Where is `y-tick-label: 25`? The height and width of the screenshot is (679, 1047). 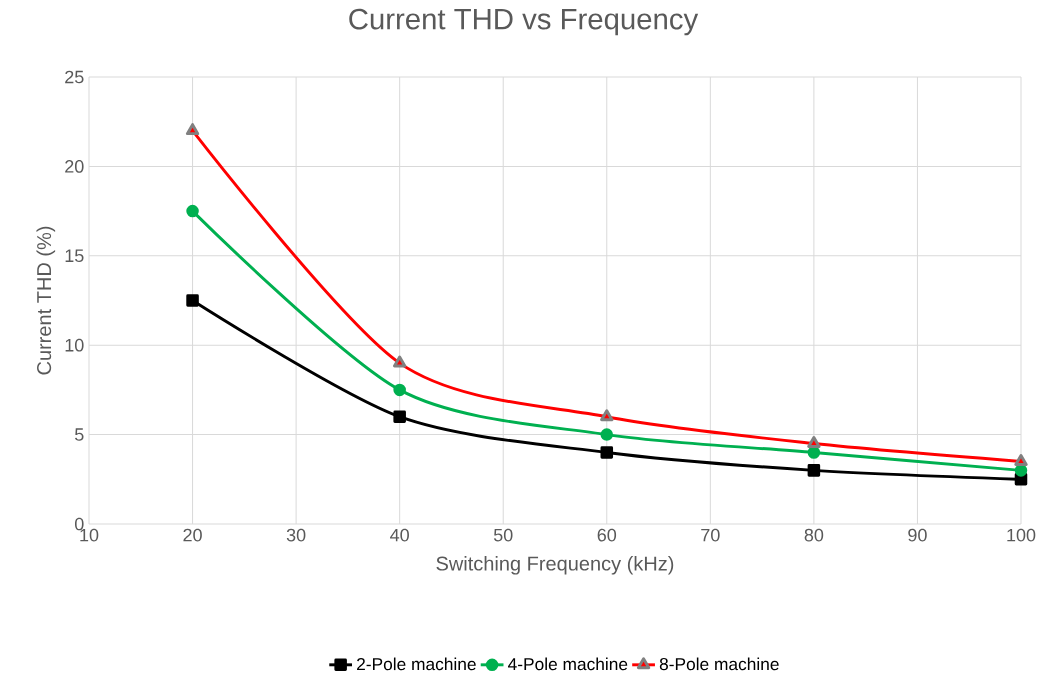 y-tick-label: 25 is located at coordinates (74, 77).